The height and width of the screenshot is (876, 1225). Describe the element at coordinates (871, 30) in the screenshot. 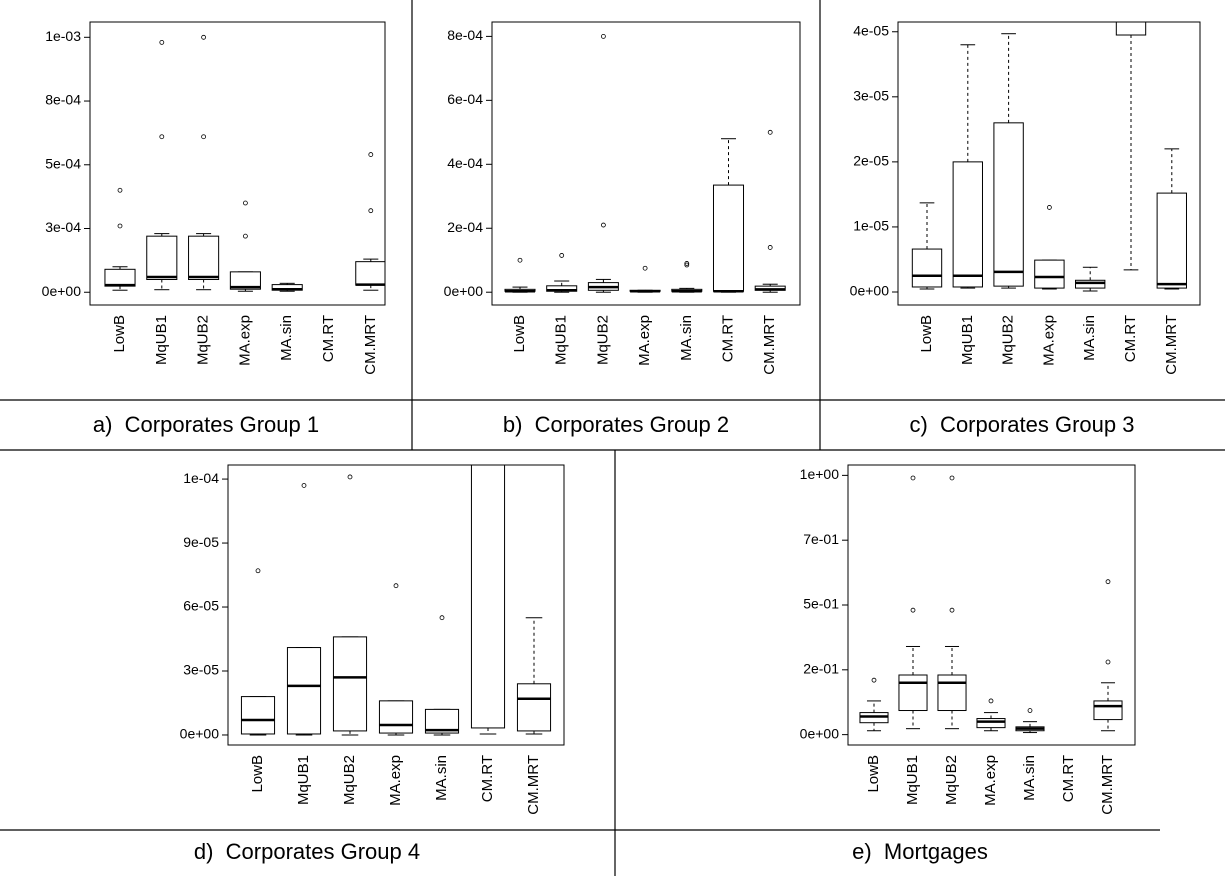

I see `y-tick-label: 4e-05` at that location.